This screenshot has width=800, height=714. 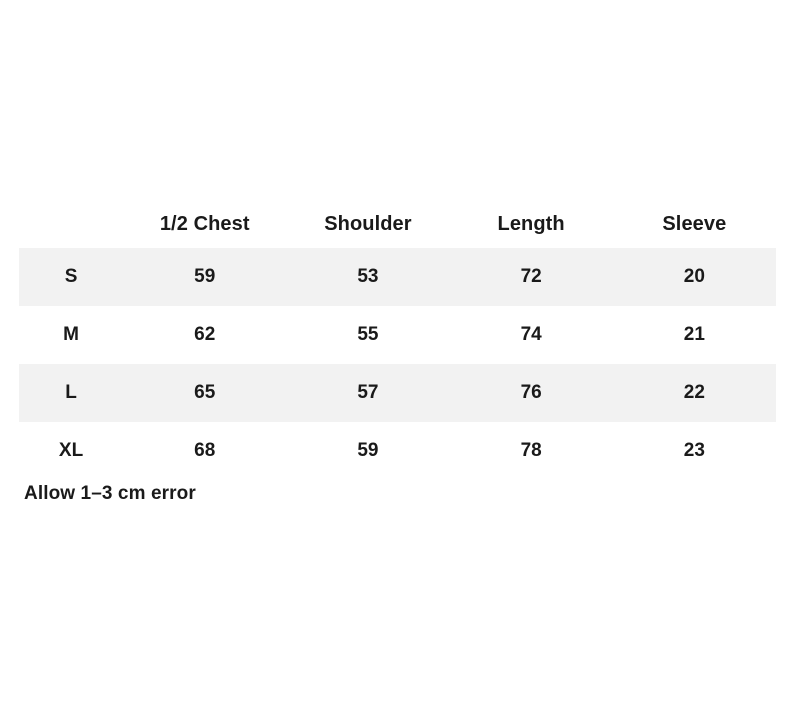 I want to click on cell-shoulder: 53, so click(x=368, y=277).